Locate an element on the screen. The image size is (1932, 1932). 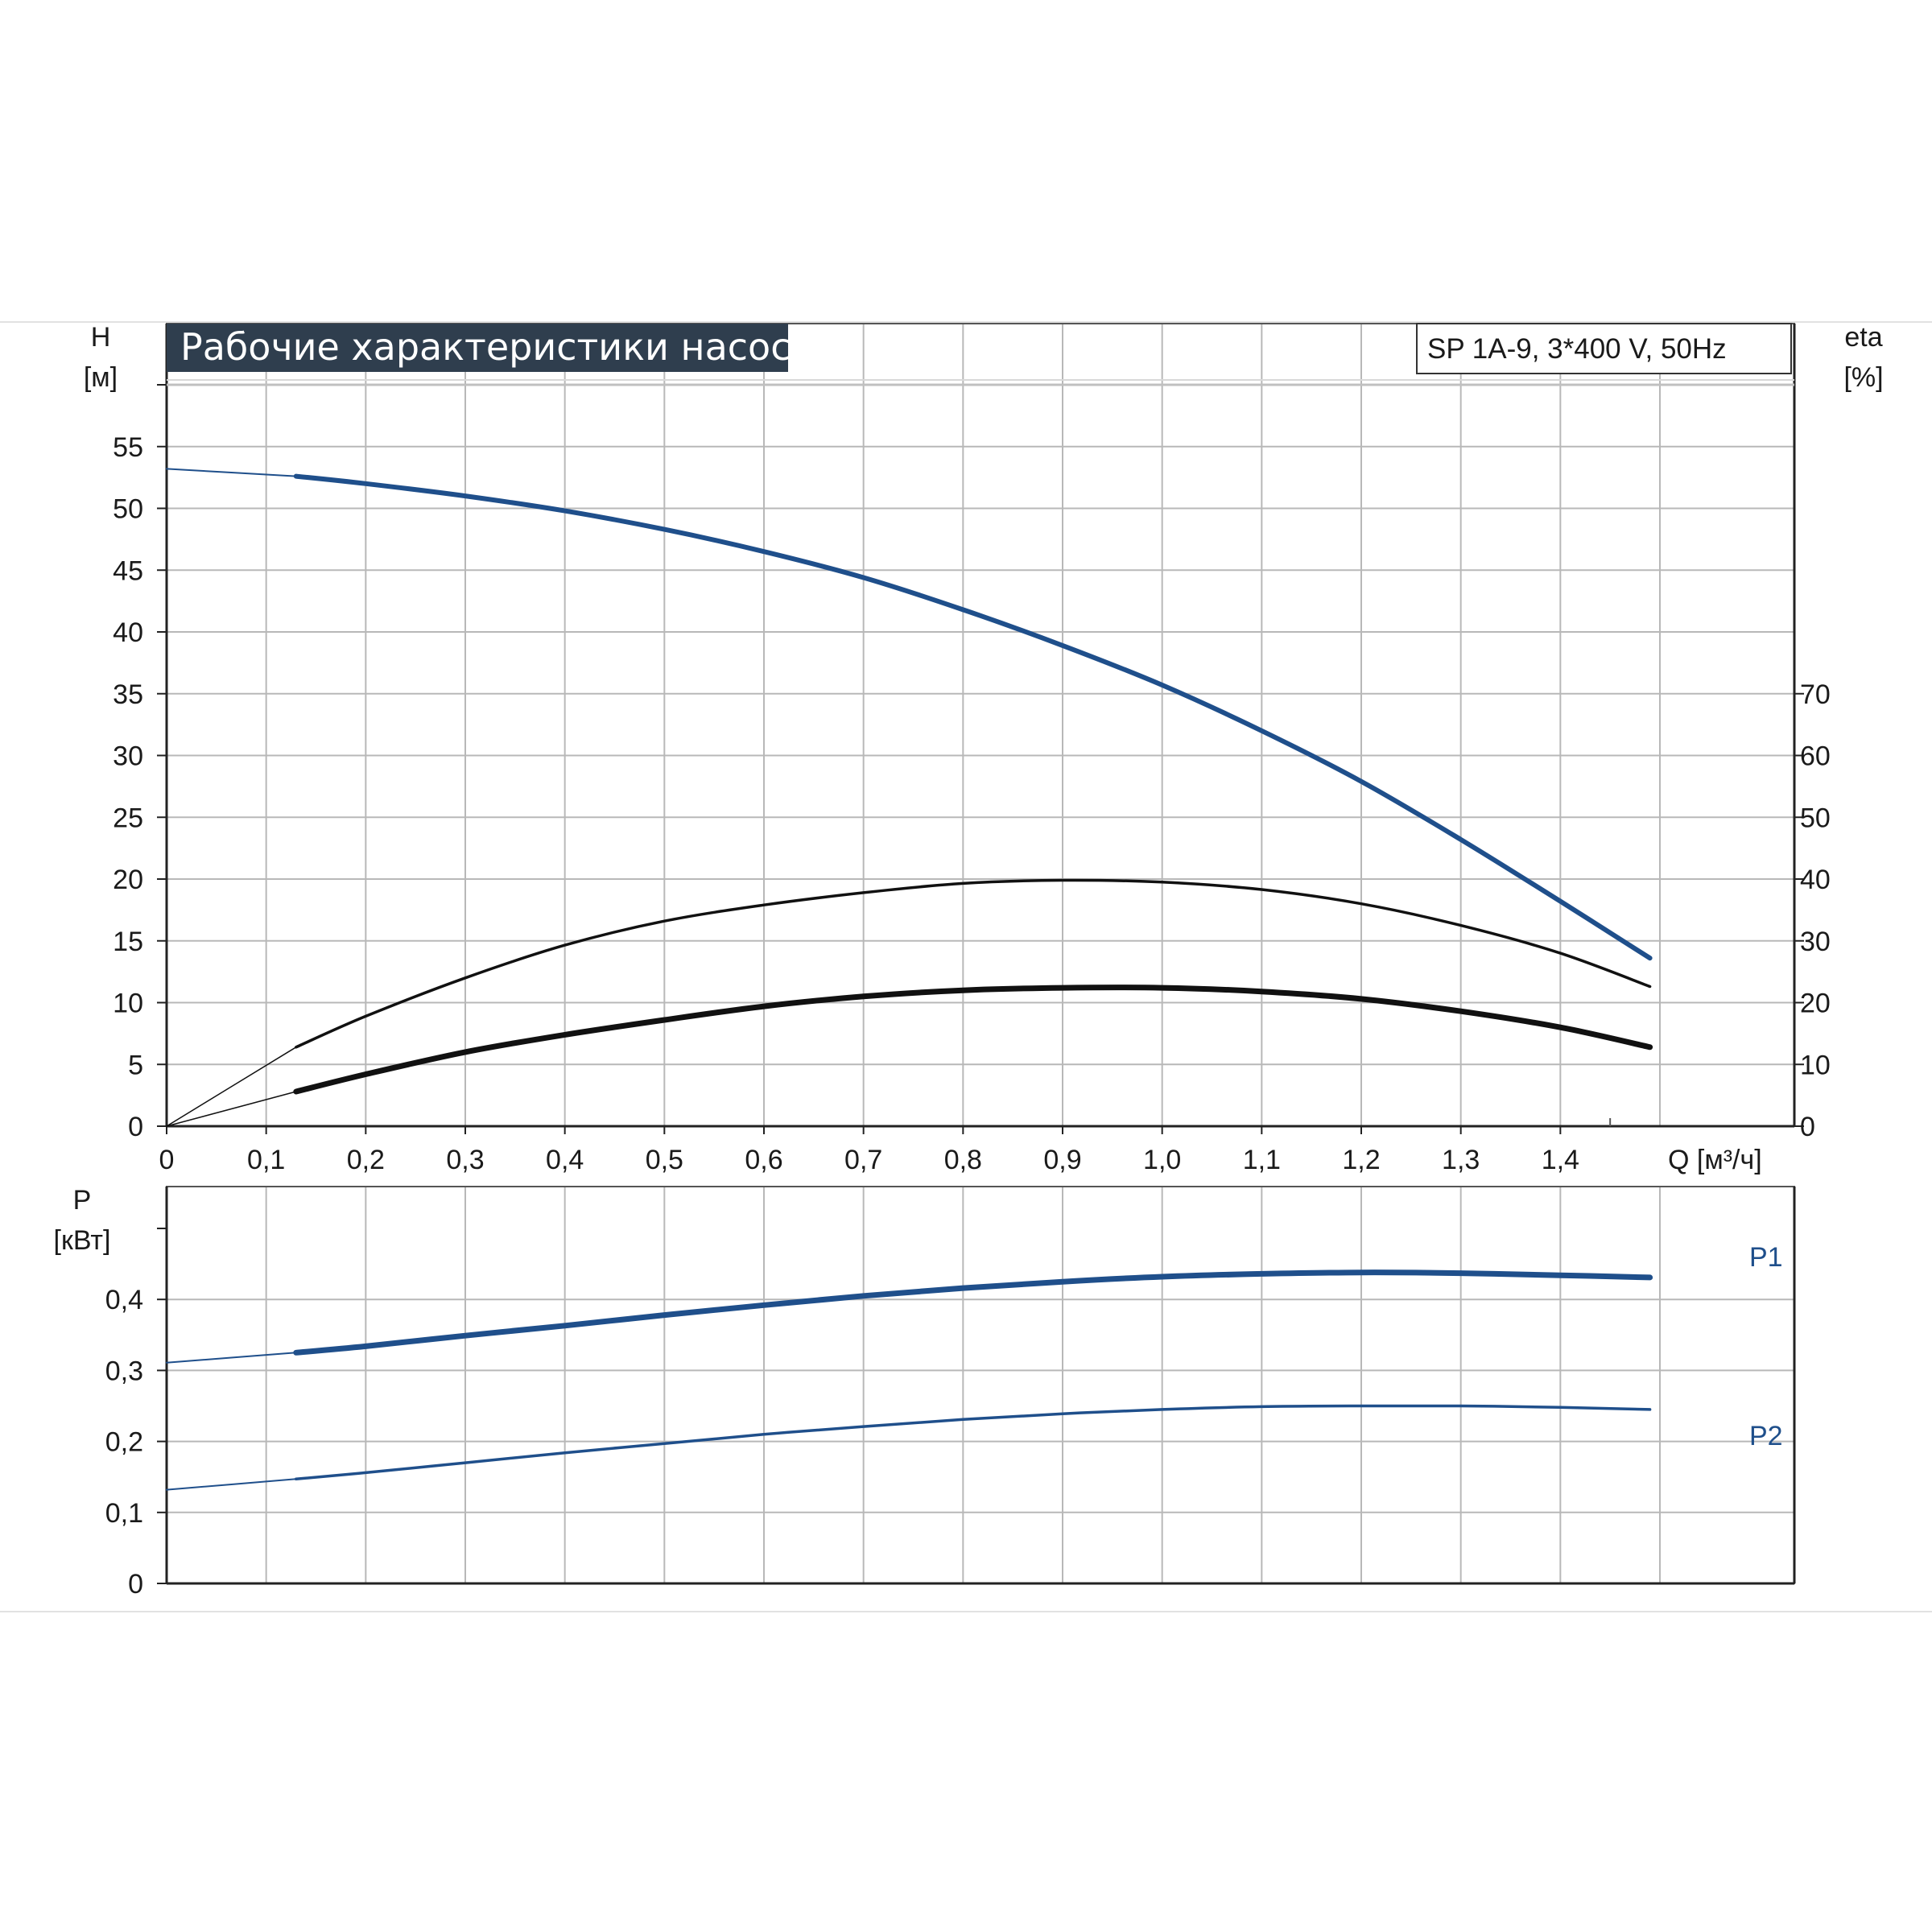
p2-curve-extension is located at coordinates (231, 1484).